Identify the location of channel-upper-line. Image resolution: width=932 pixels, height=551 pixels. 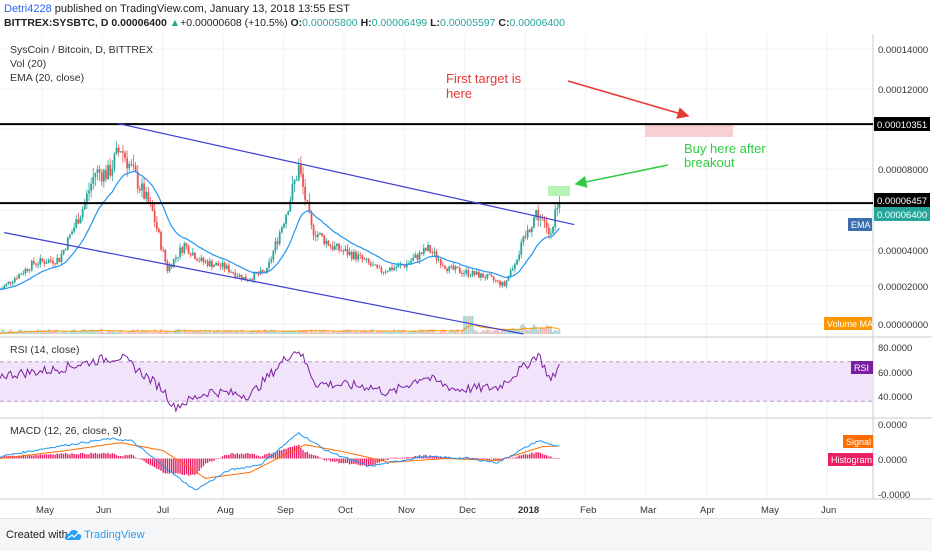
(345, 174).